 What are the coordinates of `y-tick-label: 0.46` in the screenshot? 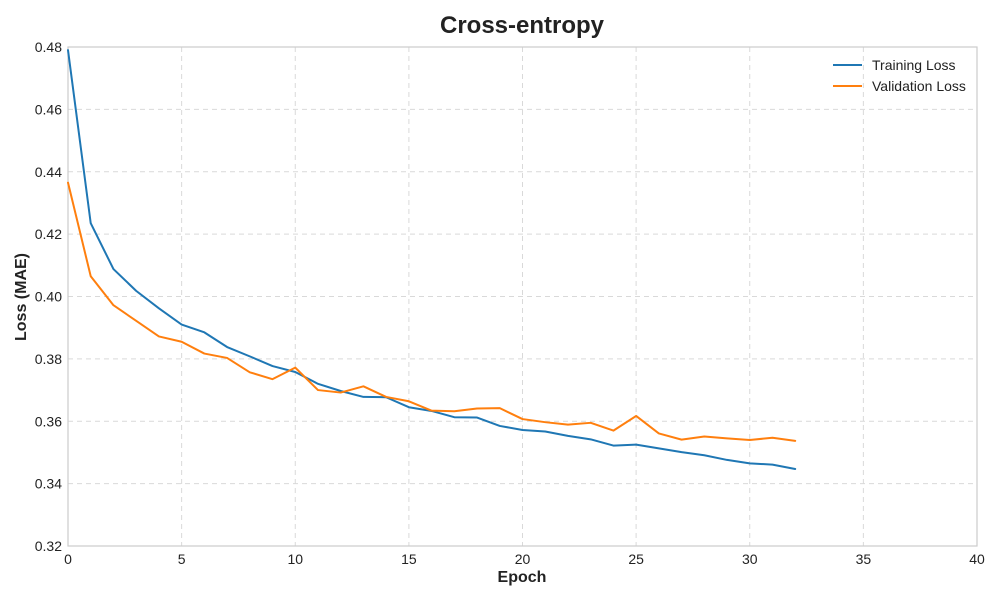 It's located at (48, 109).